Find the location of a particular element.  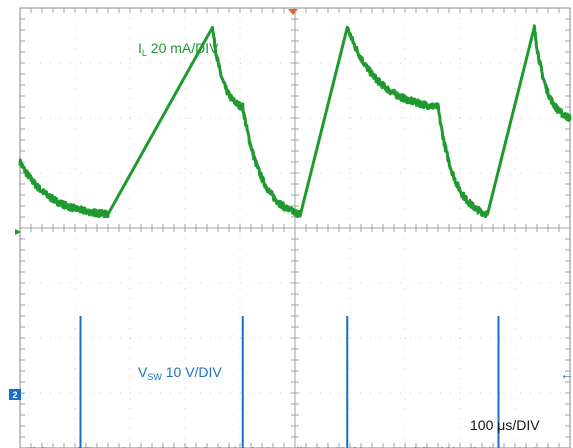

ch2-offscreen-arrow: ← is located at coordinates (566, 374).